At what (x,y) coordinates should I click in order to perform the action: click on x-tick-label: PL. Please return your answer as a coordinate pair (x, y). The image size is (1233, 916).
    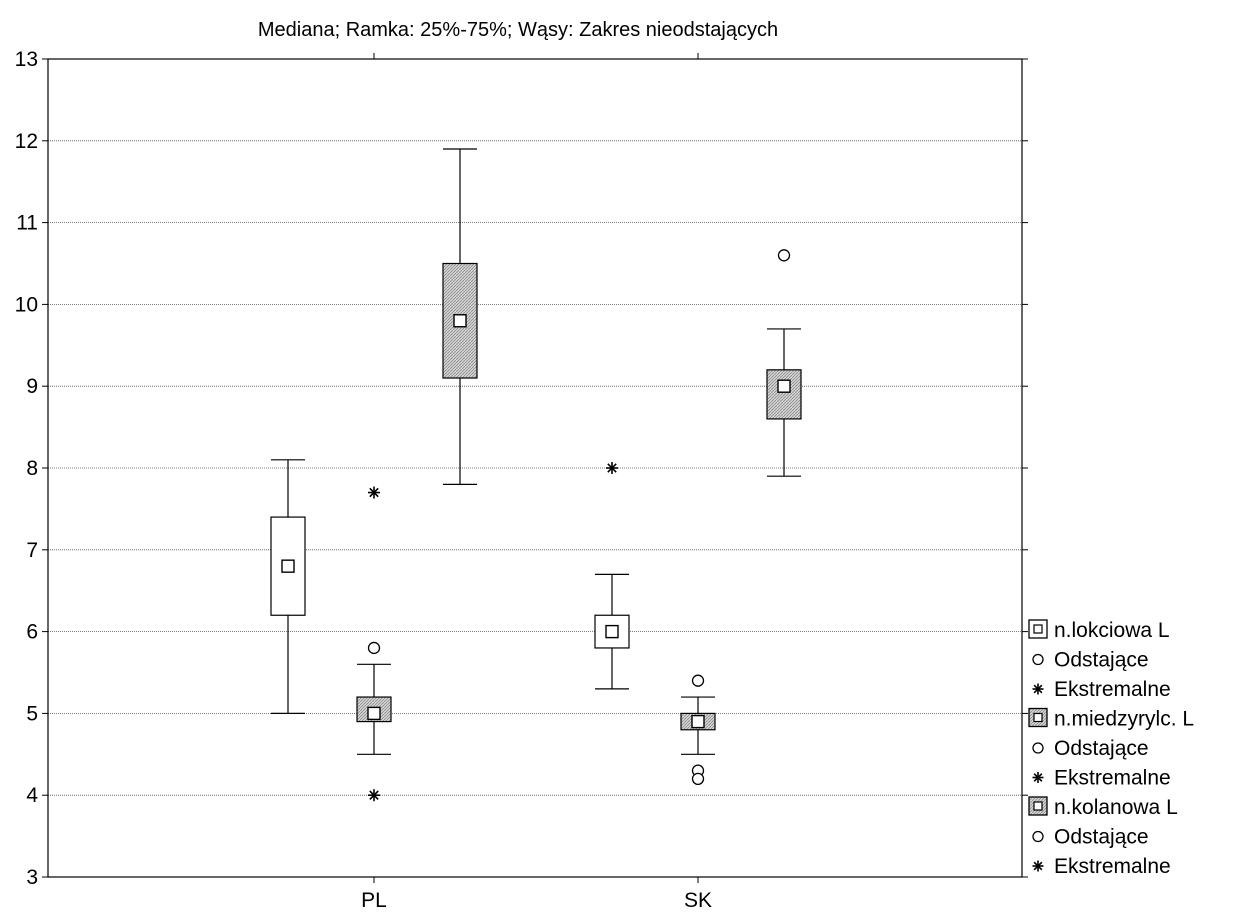
    Looking at the image, I should click on (374, 900).